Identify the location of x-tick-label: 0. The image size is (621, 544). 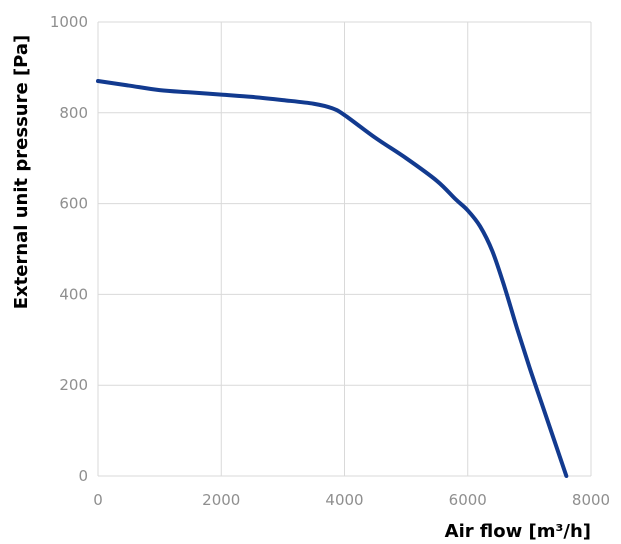
(98, 500).